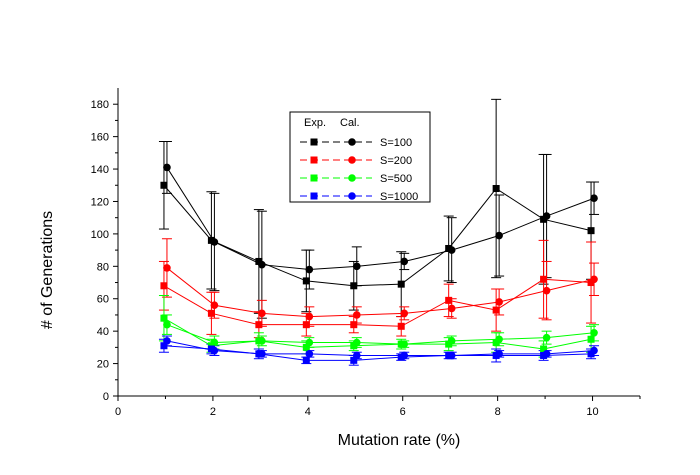  What do you see at coordinates (100, 138) in the screenshot?
I see `y-tick-label: 160` at bounding box center [100, 138].